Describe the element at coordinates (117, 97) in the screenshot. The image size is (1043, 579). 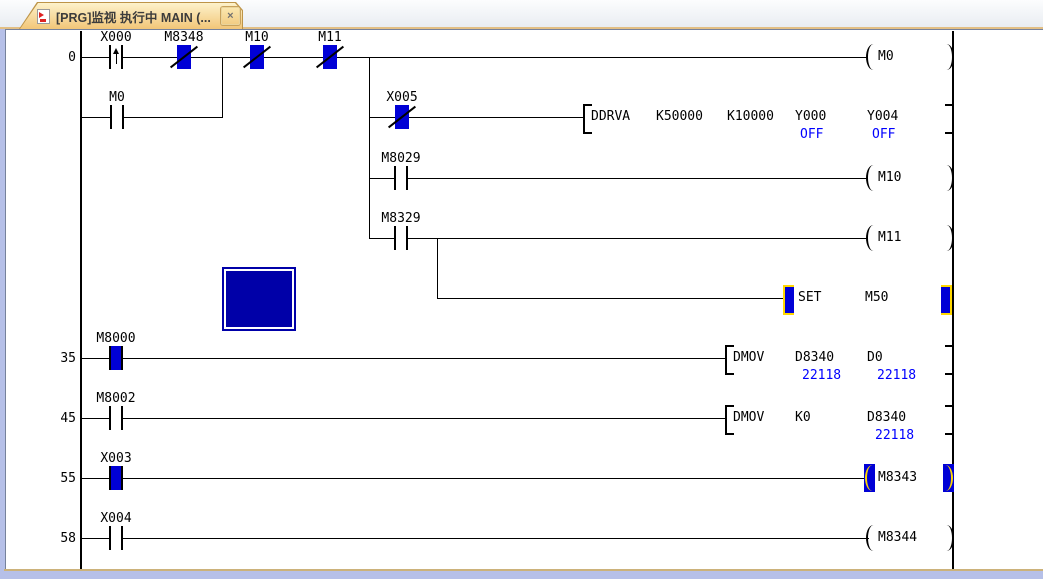
I see `device-label: M0` at that location.